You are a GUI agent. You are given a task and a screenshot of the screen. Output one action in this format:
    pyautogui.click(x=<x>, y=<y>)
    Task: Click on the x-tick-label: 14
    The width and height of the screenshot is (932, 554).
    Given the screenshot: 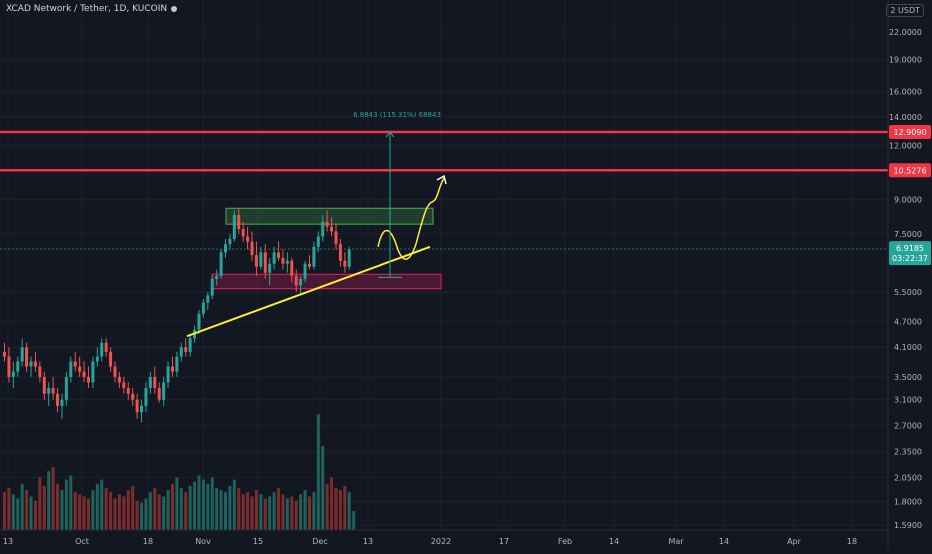 What is the action you would take?
    pyautogui.click(x=614, y=541)
    